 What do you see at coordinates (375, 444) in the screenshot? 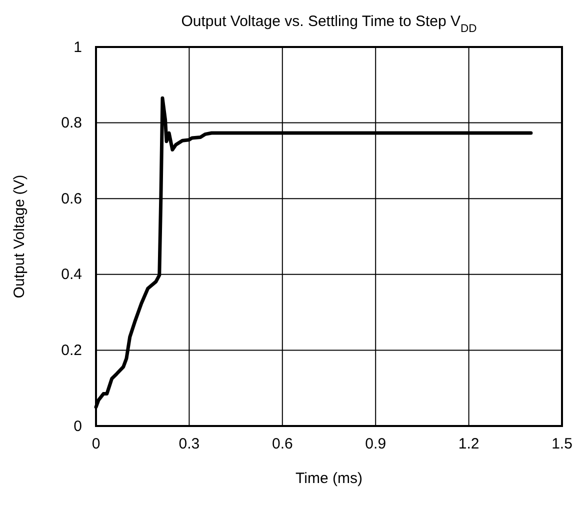
I see `x-tick-label: 0.9` at bounding box center [375, 444].